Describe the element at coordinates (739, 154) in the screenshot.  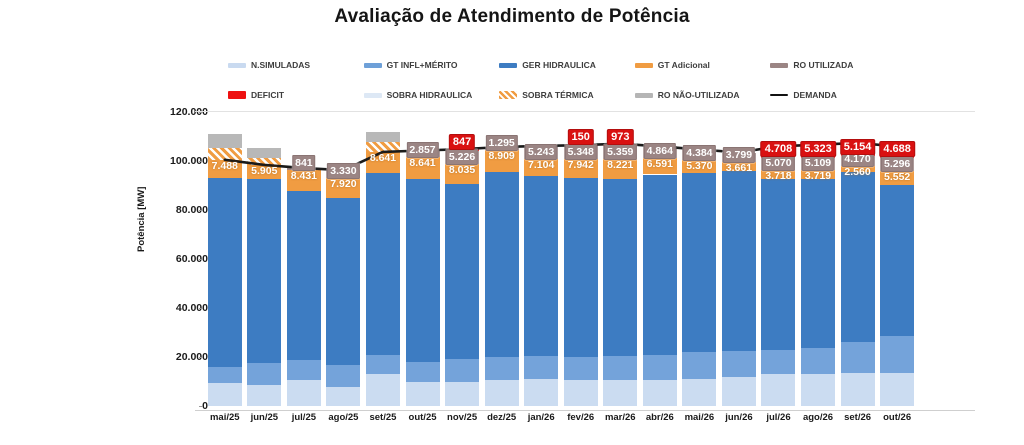
I see `bar-value-label-ro_utilizada: 3.799` at that location.